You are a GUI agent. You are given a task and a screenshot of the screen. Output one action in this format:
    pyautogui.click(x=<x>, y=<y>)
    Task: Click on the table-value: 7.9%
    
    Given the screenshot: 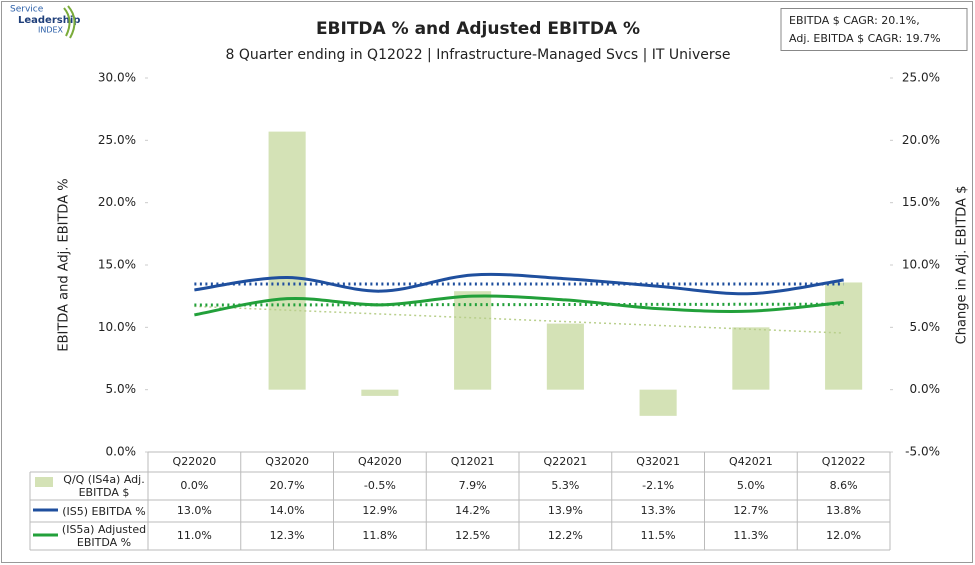 What is the action you would take?
    pyautogui.click(x=473, y=485)
    